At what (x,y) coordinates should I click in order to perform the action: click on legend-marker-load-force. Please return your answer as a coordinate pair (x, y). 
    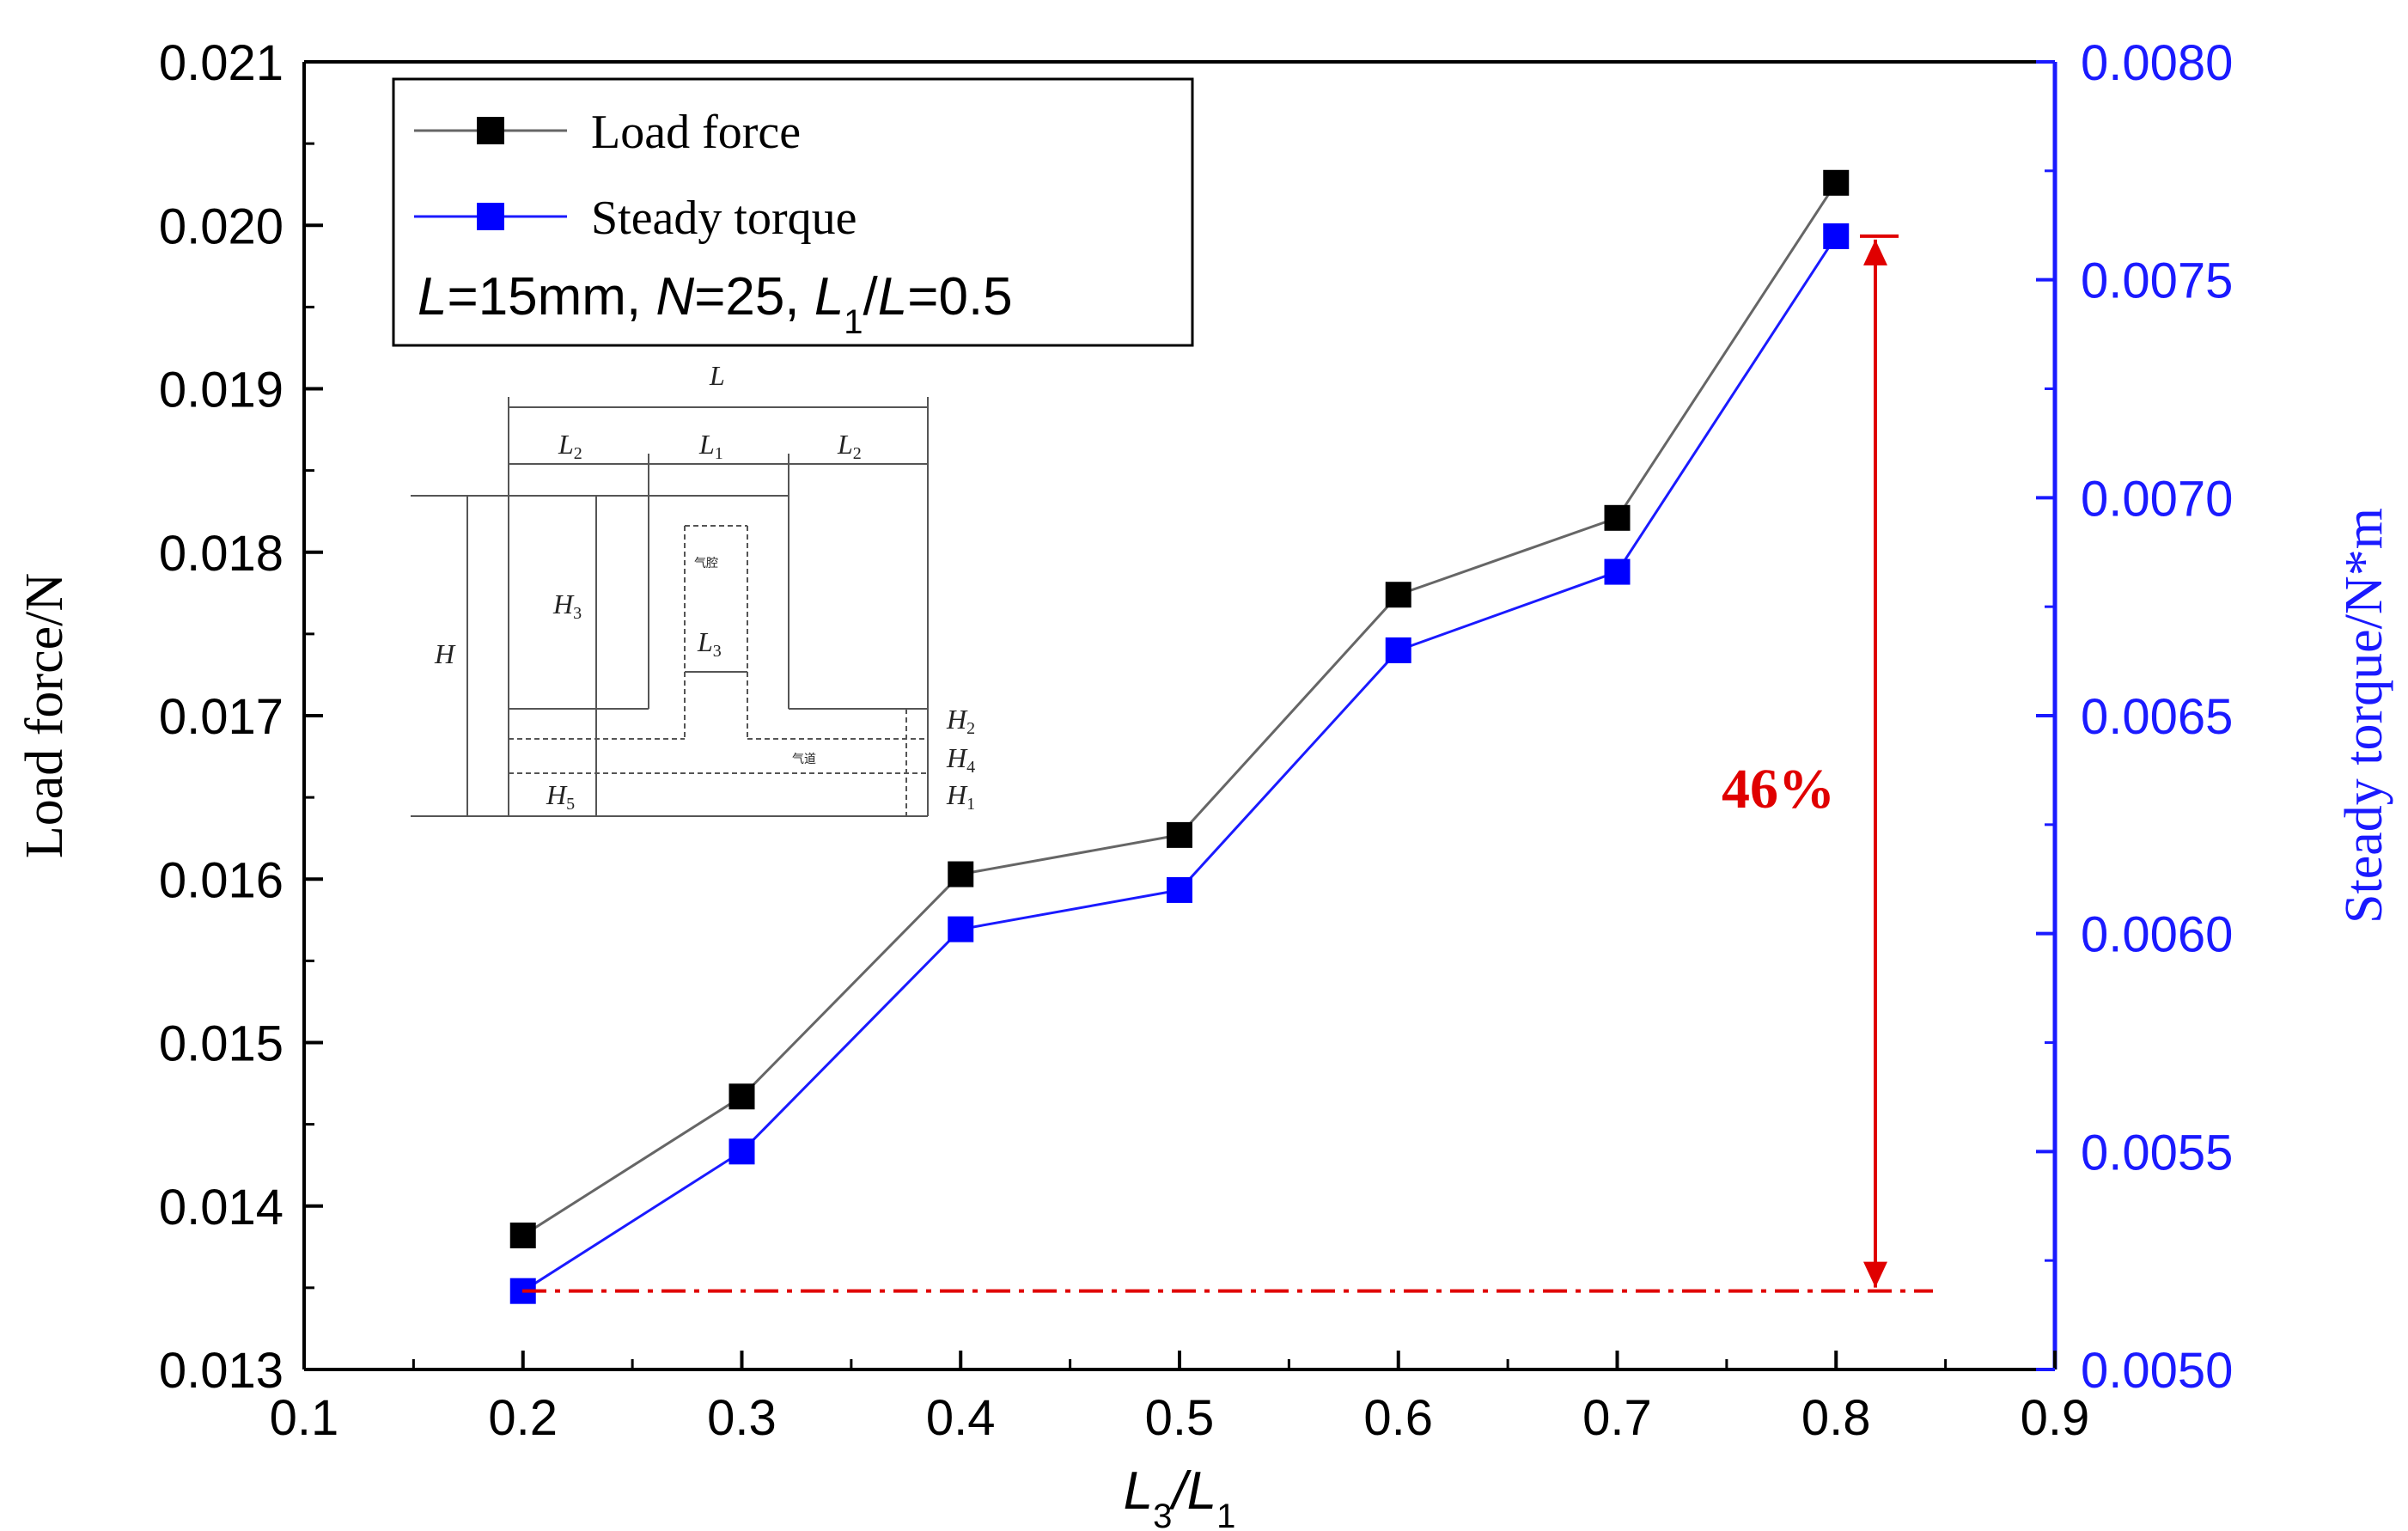
    Looking at the image, I should click on (491, 131).